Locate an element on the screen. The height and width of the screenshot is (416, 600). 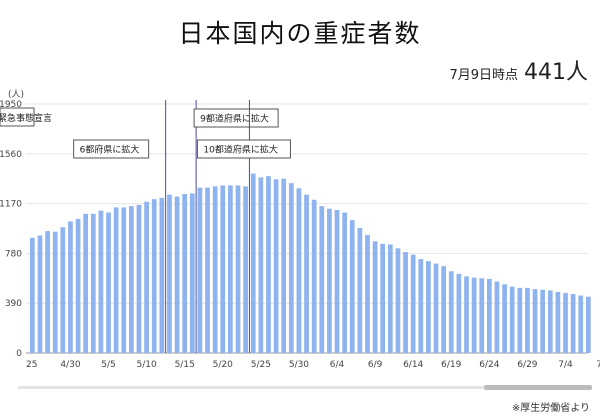
x-tick-label: 5/20 is located at coordinates (223, 365).